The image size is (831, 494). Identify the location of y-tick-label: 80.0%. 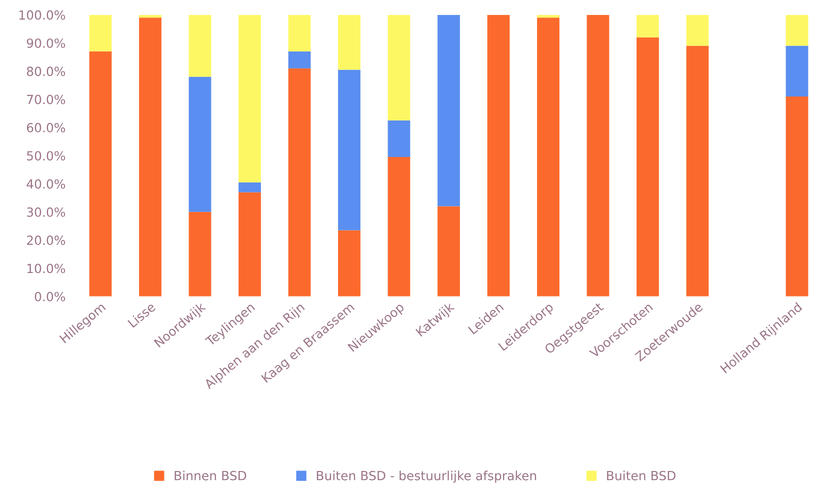
(46, 71).